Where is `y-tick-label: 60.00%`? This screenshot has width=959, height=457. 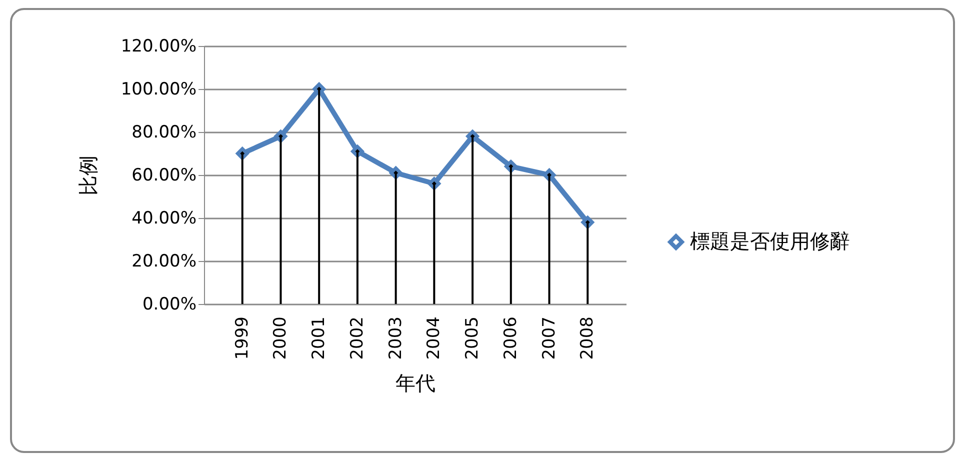
y-tick-label: 60.00% is located at coordinates (164, 176).